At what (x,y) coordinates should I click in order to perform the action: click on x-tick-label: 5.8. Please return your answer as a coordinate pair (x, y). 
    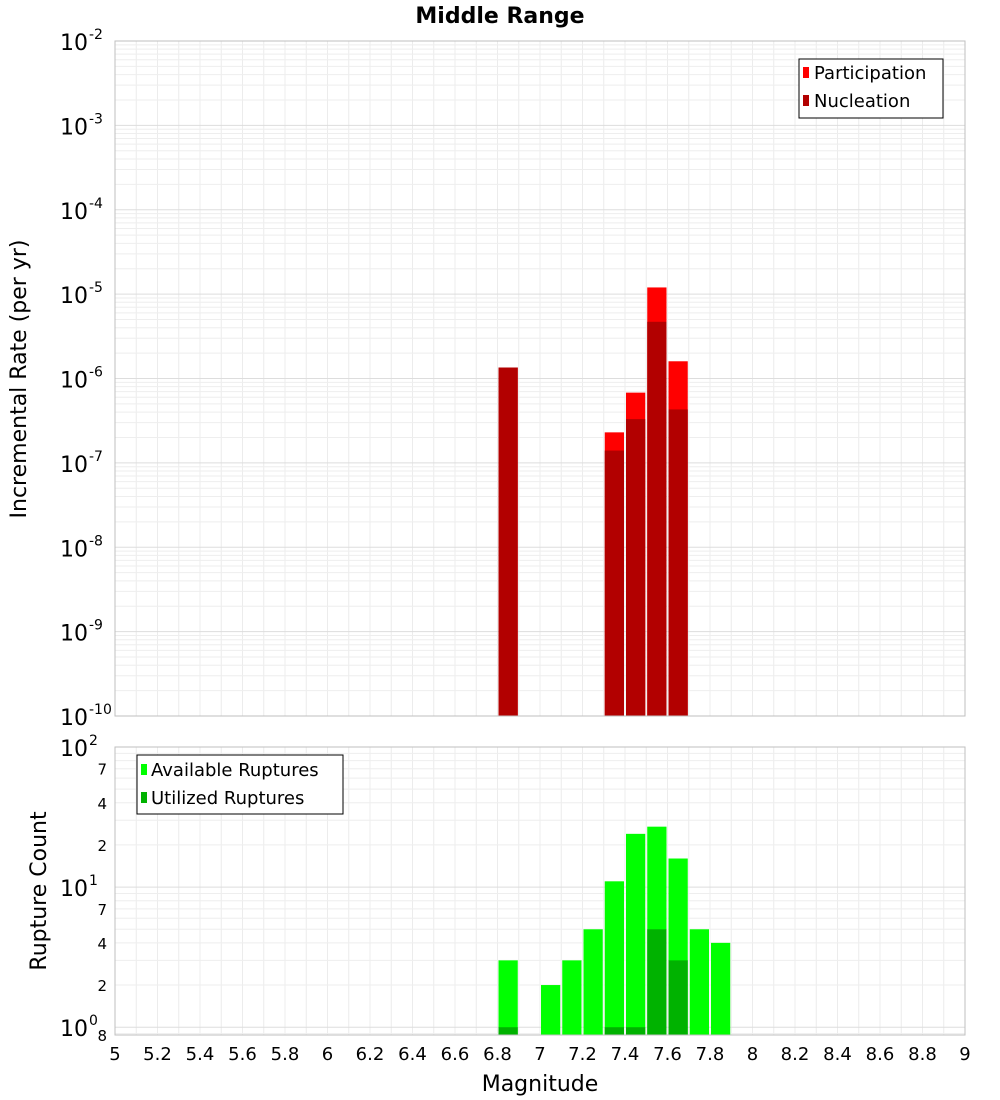
    Looking at the image, I should click on (285, 1054).